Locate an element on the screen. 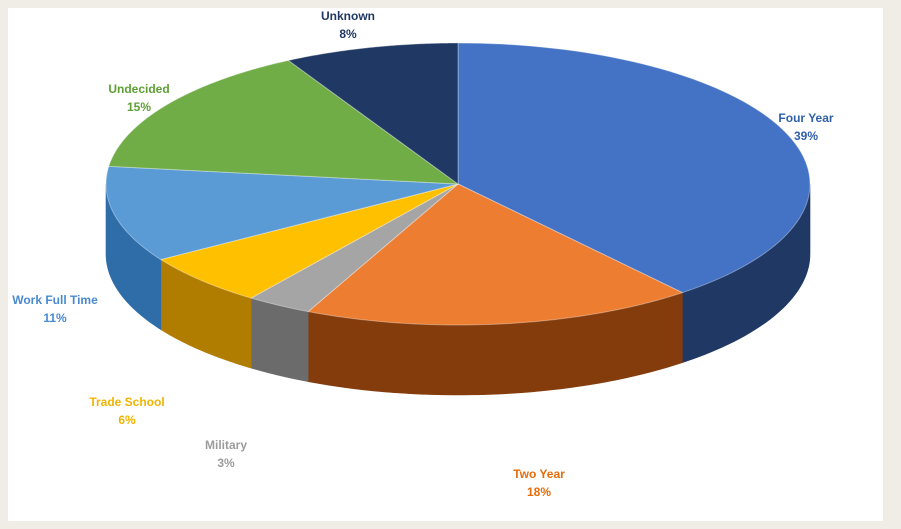 The height and width of the screenshot is (529, 901). slice-name-label: Work Full Time is located at coordinates (55, 300).